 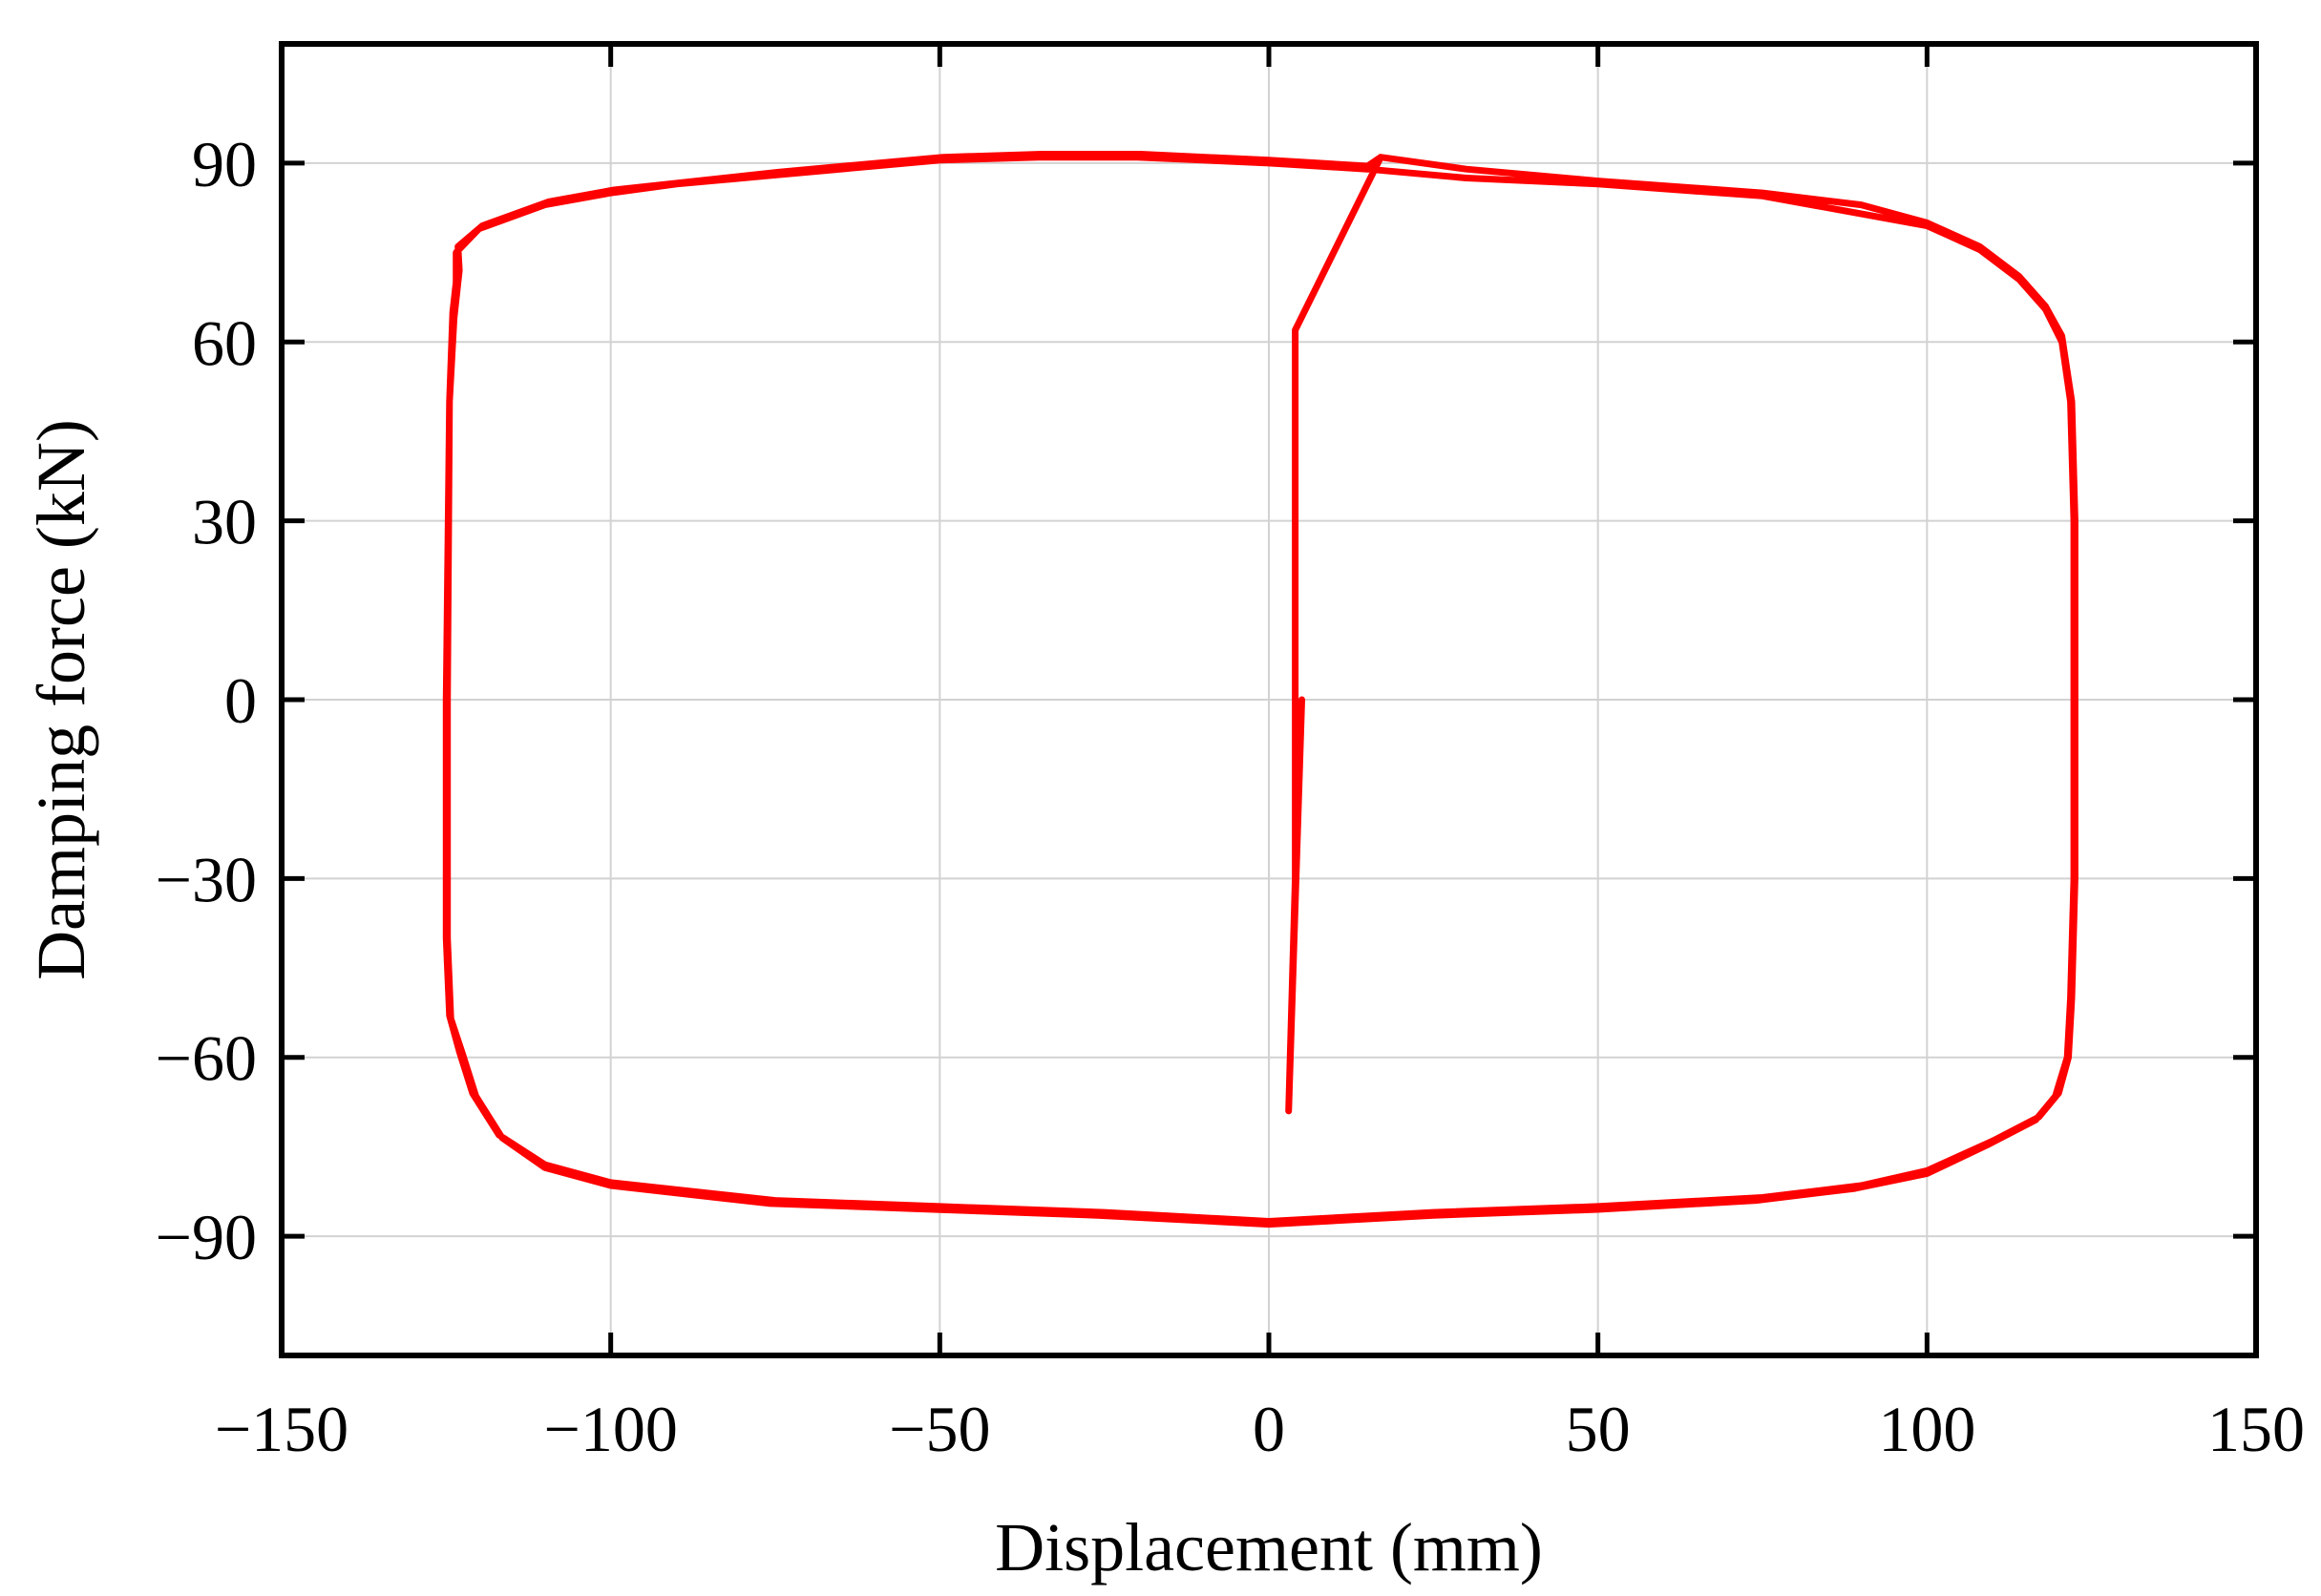 What do you see at coordinates (225, 343) in the screenshot?
I see `y-tick-label: 60` at bounding box center [225, 343].